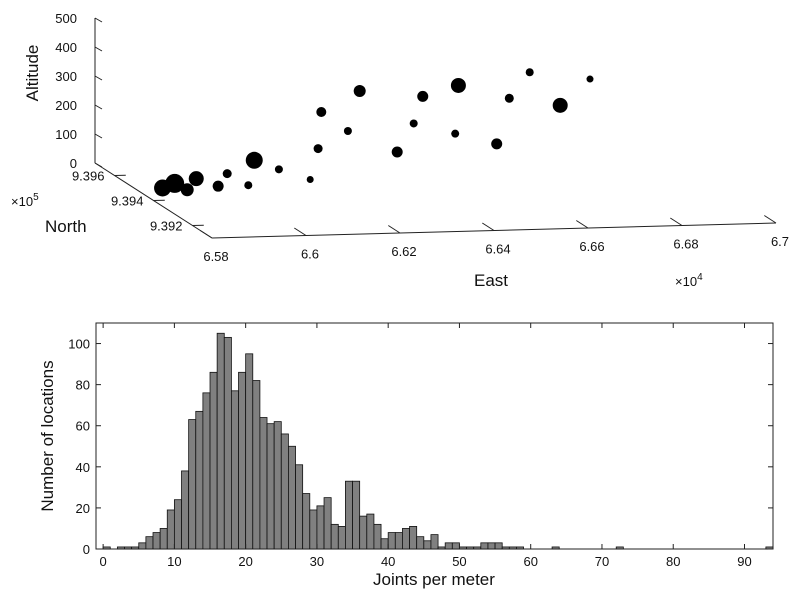  I want to click on x-tick-label: 6.6, so click(310, 254).